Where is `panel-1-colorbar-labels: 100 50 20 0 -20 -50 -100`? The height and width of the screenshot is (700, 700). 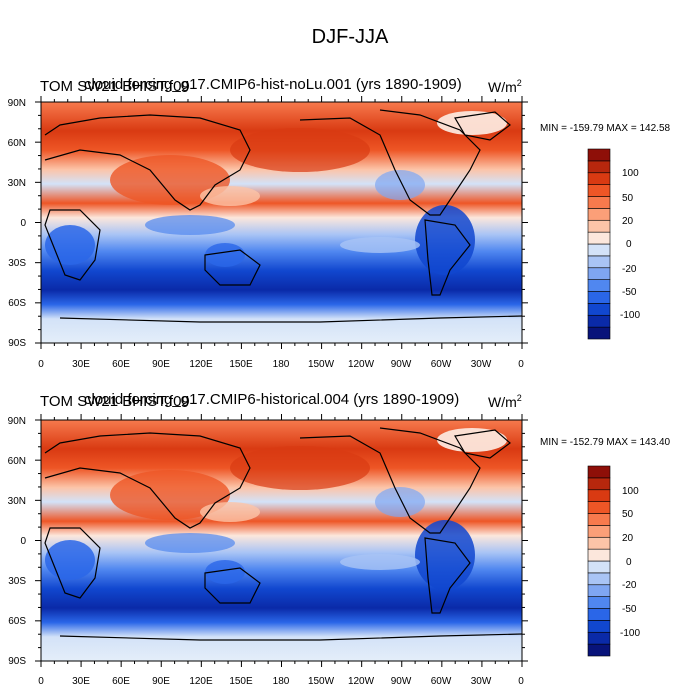
panel-1-colorbar-labels: 100 50 20 0 -20 -50 -100 is located at coordinates (630, 244).